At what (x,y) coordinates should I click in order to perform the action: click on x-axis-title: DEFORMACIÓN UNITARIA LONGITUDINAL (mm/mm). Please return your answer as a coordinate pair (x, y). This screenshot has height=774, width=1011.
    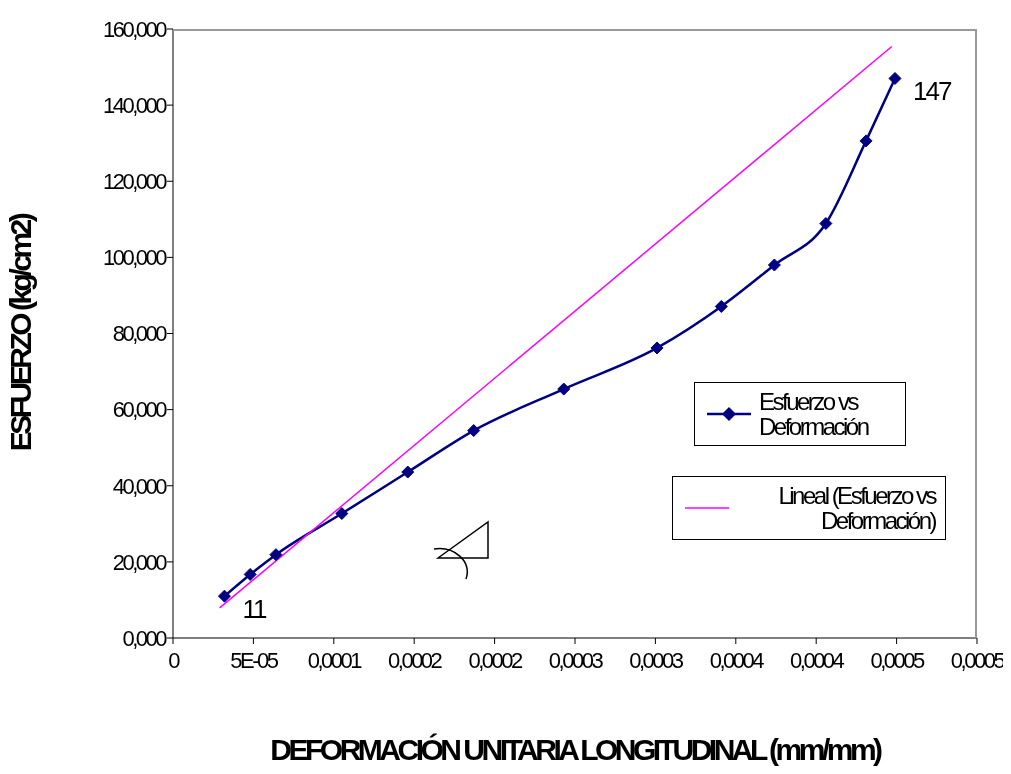
    Looking at the image, I should click on (576, 749).